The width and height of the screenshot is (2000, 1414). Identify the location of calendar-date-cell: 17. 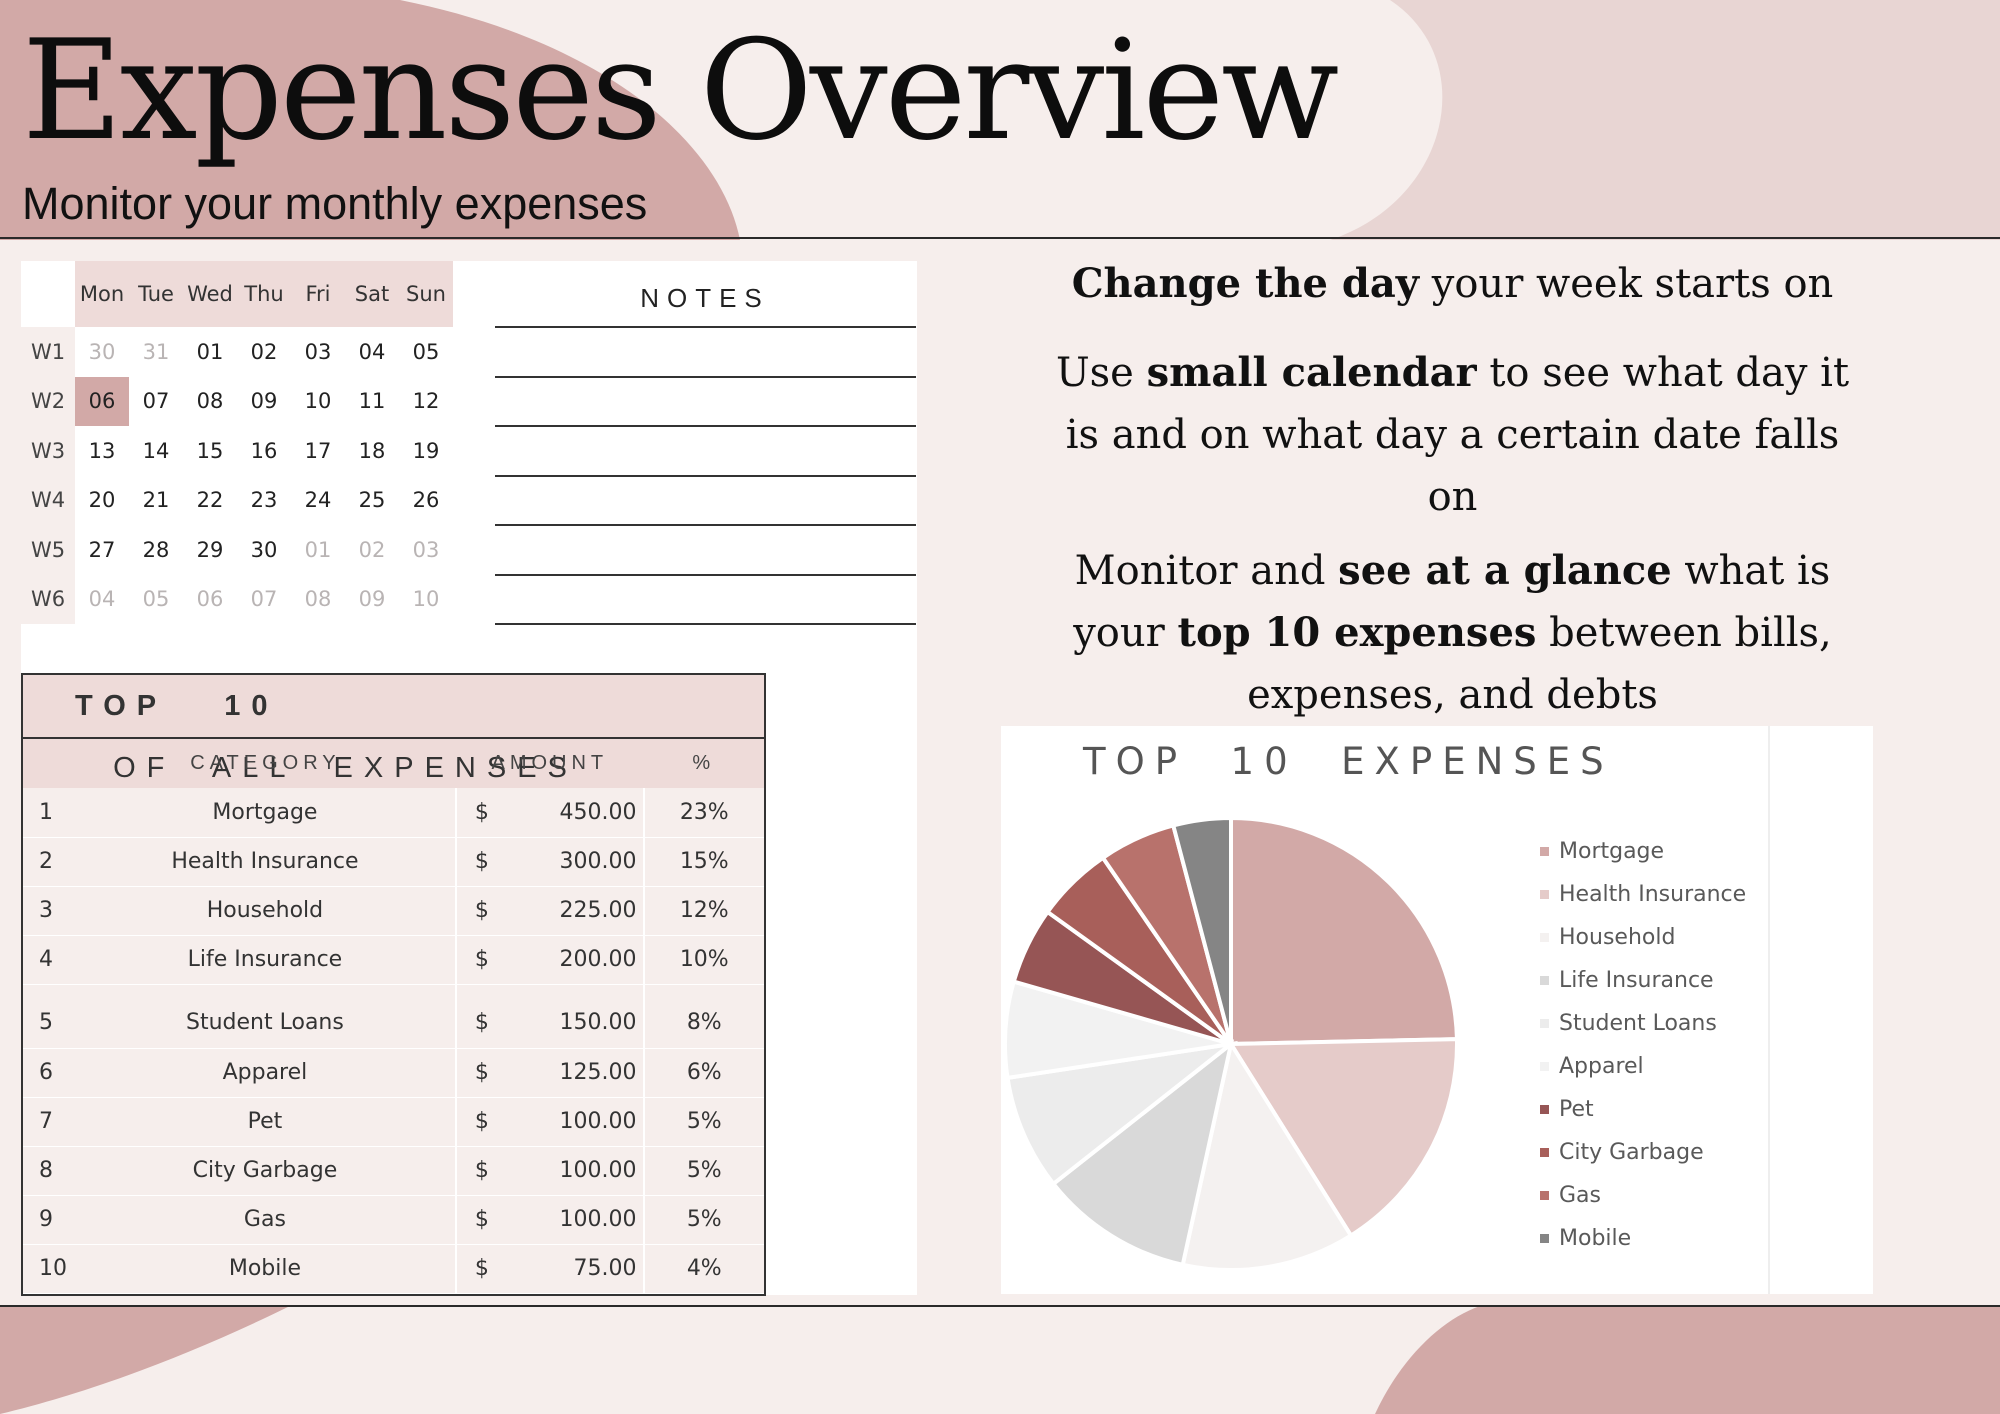
(318, 450).